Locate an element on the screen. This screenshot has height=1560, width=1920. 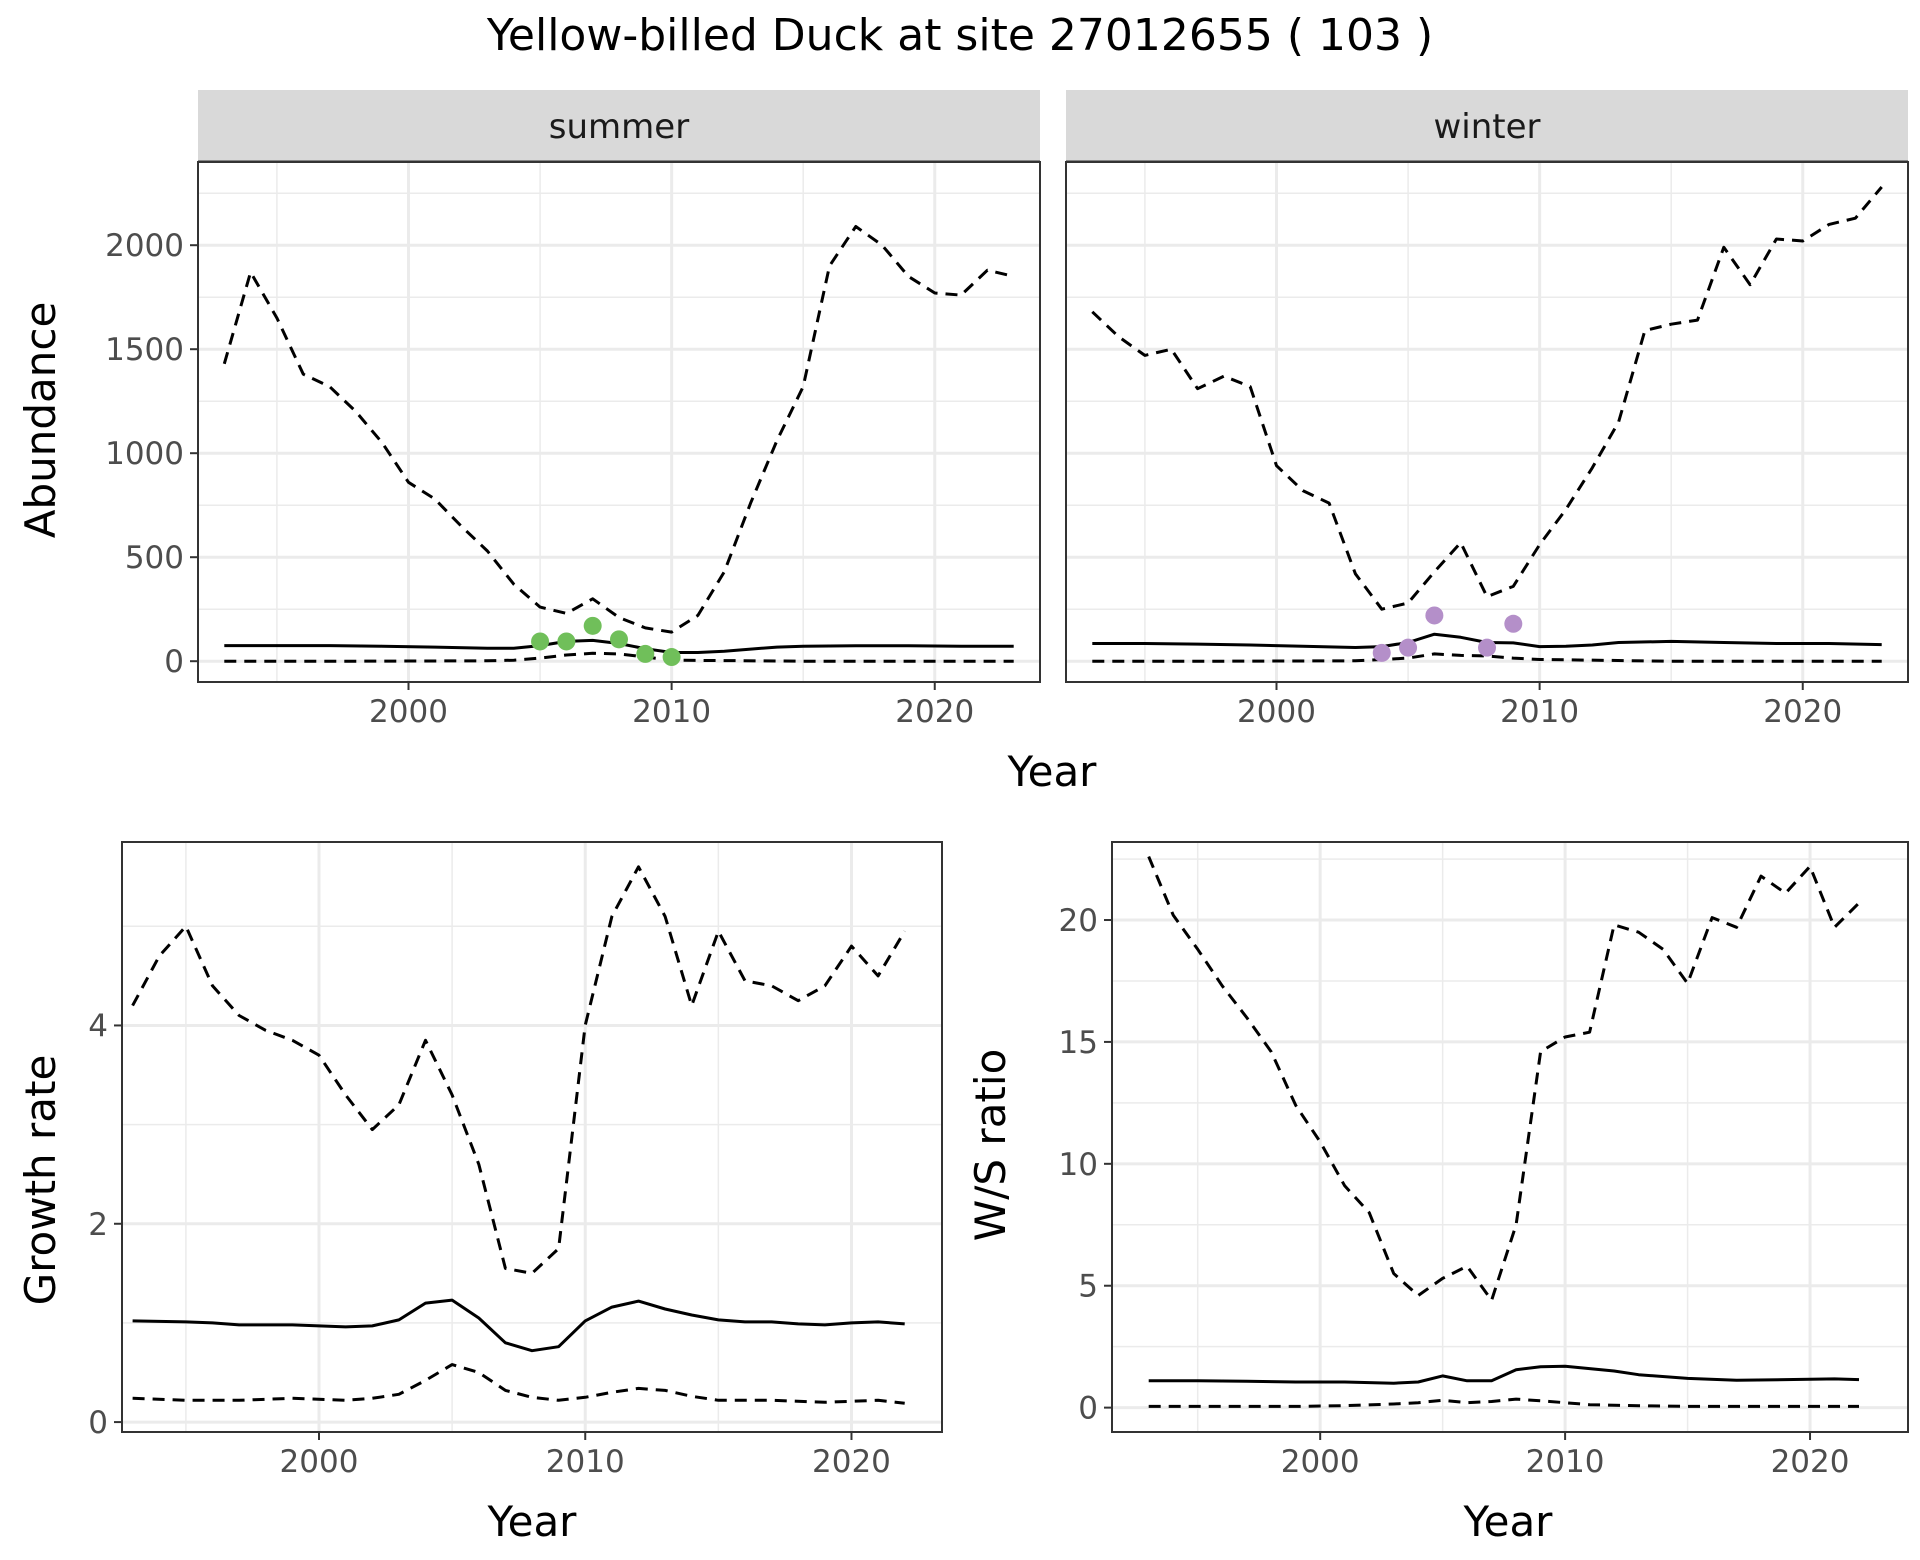
ws-ratio-y-axis-title: W/S ratio is located at coordinates (990, 1145).